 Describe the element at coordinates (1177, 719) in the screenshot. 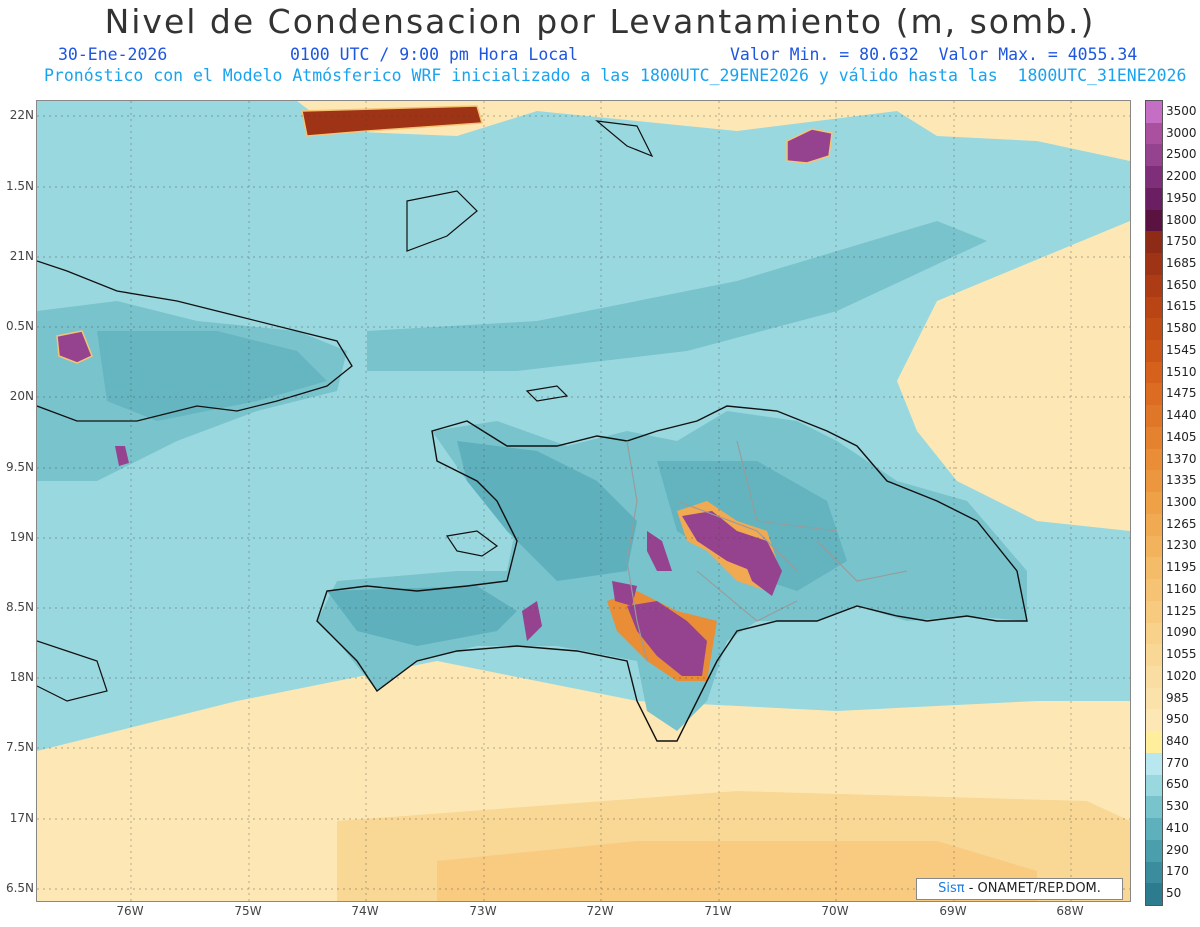

I see `legend-label: 950` at that location.